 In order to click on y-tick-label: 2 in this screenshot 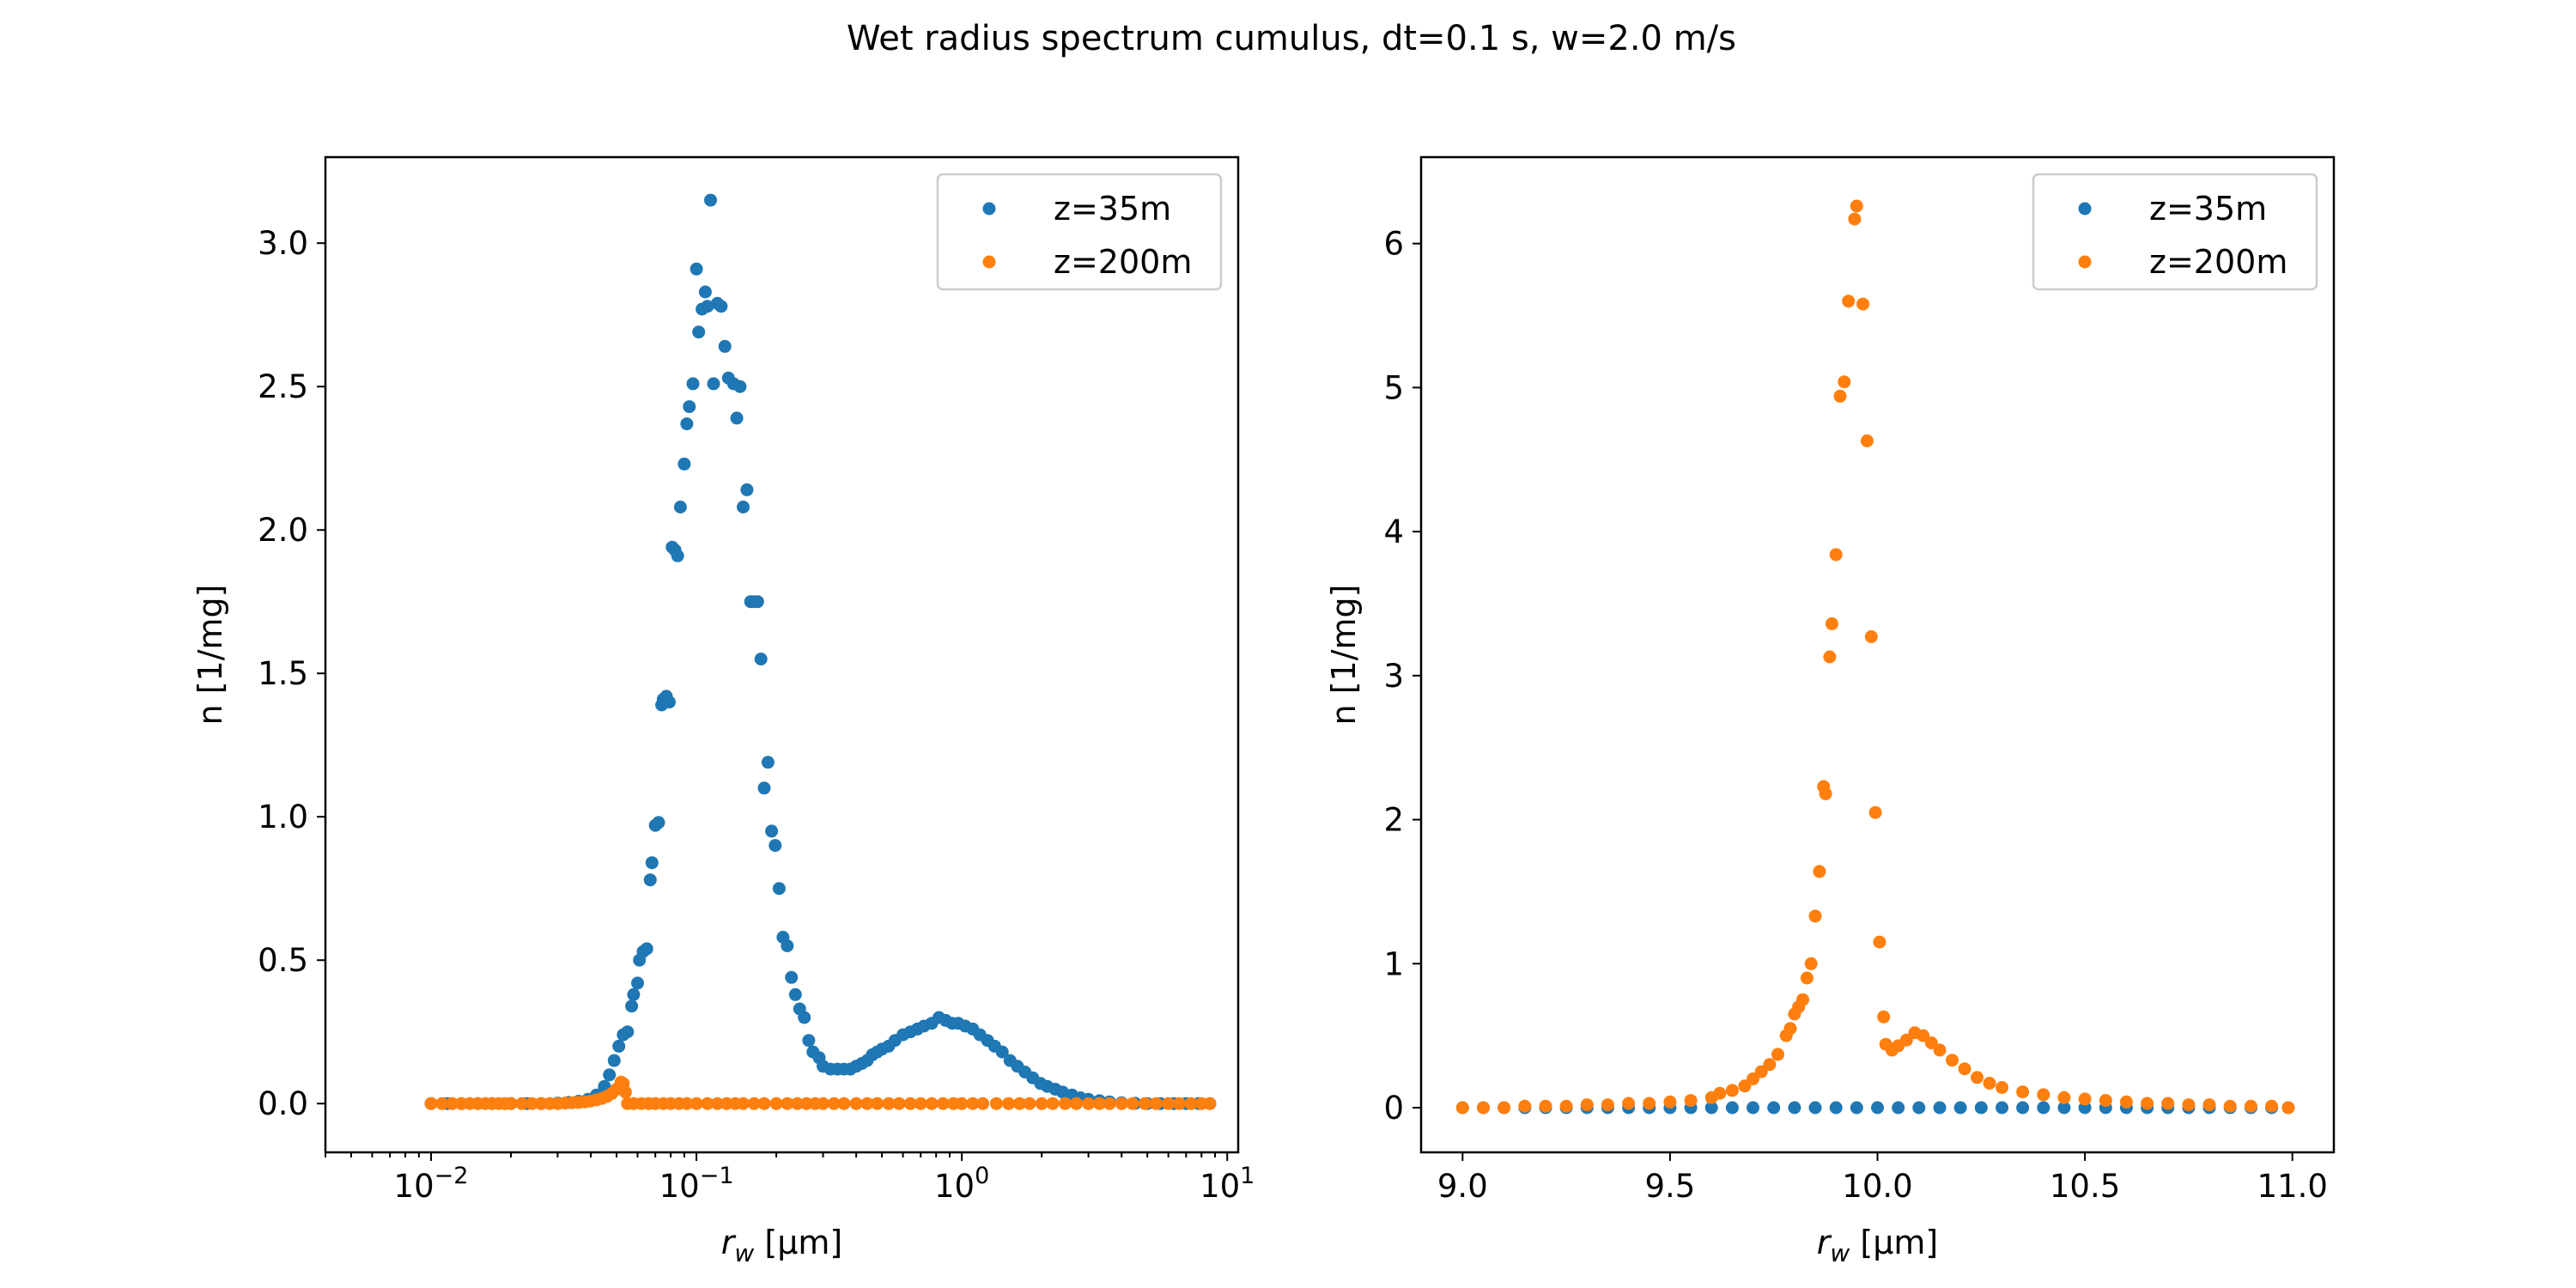, I will do `click(1393, 821)`.